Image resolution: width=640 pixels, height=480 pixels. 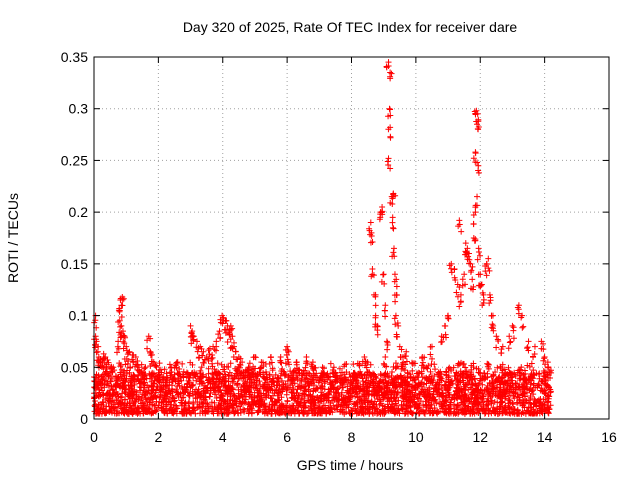 I want to click on x-tick-label: 16, so click(x=609, y=437).